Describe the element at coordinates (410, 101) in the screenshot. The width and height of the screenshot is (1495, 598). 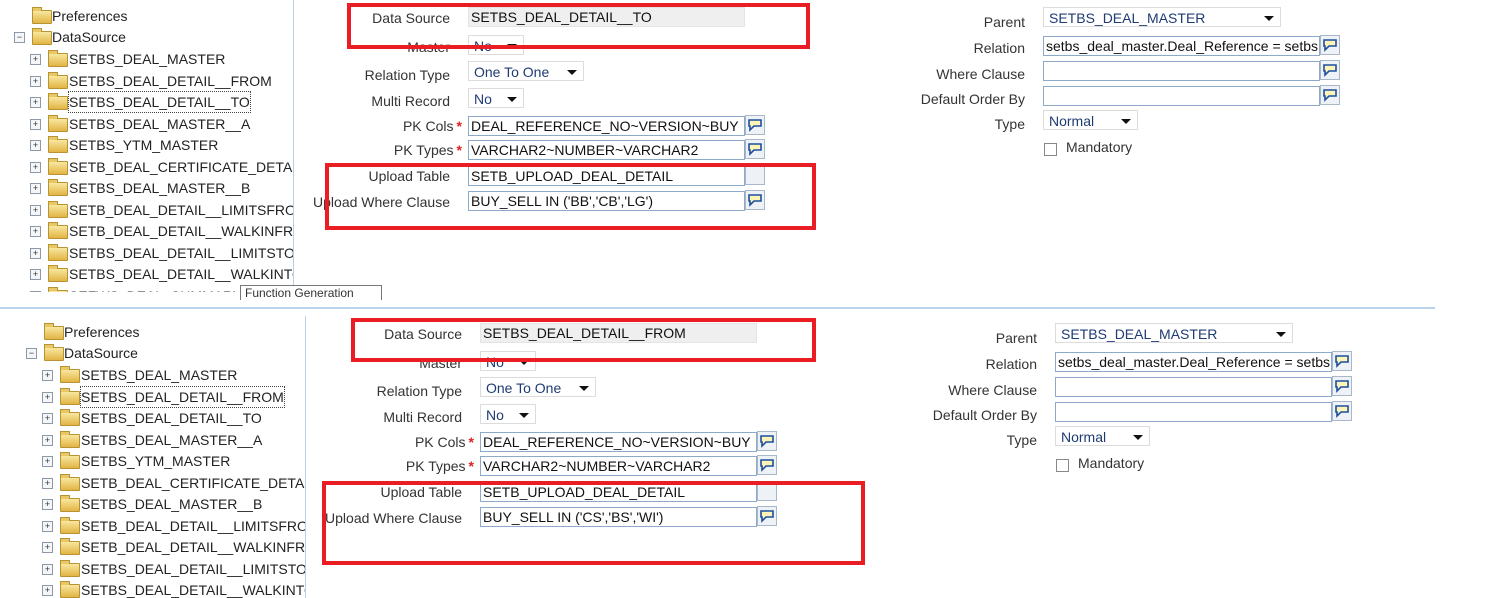
I see `multi-record-label: Multi Record` at that location.